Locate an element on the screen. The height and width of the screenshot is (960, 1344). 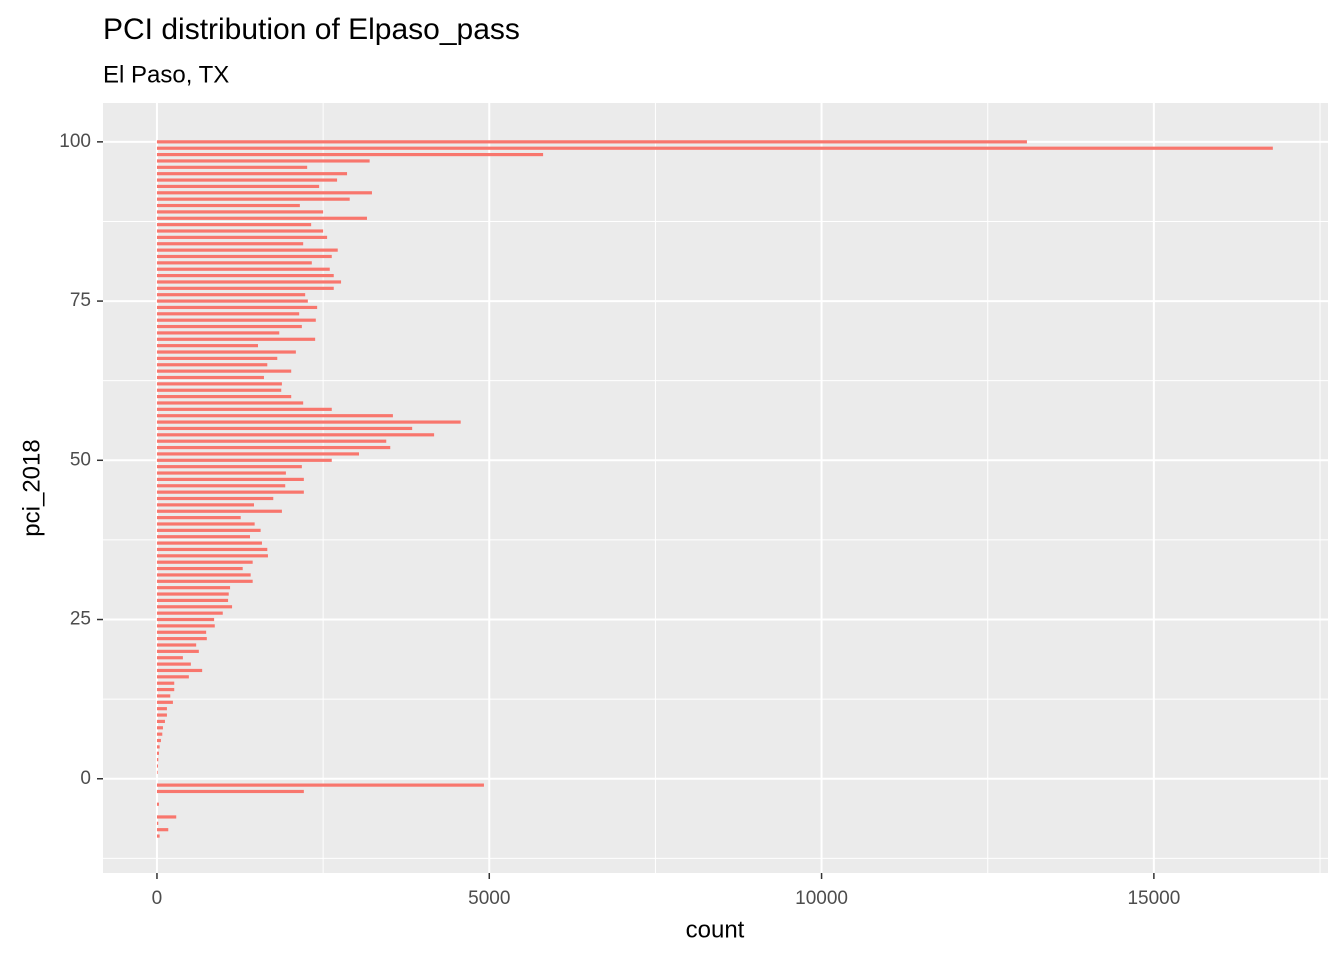
y-tick-label: 25 is located at coordinates (80, 619).